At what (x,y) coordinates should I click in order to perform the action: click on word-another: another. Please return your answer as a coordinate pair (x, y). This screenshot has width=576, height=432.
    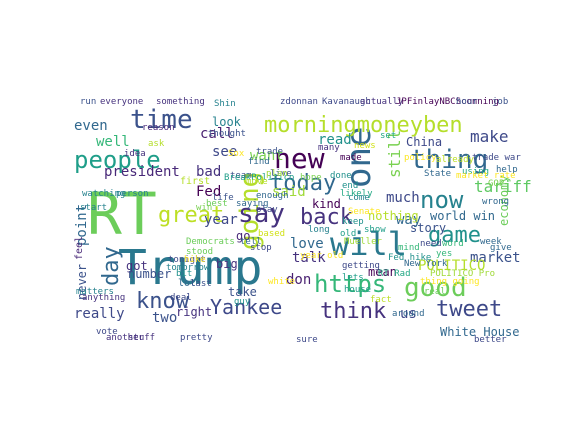
    Looking at the image, I should click on (125, 338).